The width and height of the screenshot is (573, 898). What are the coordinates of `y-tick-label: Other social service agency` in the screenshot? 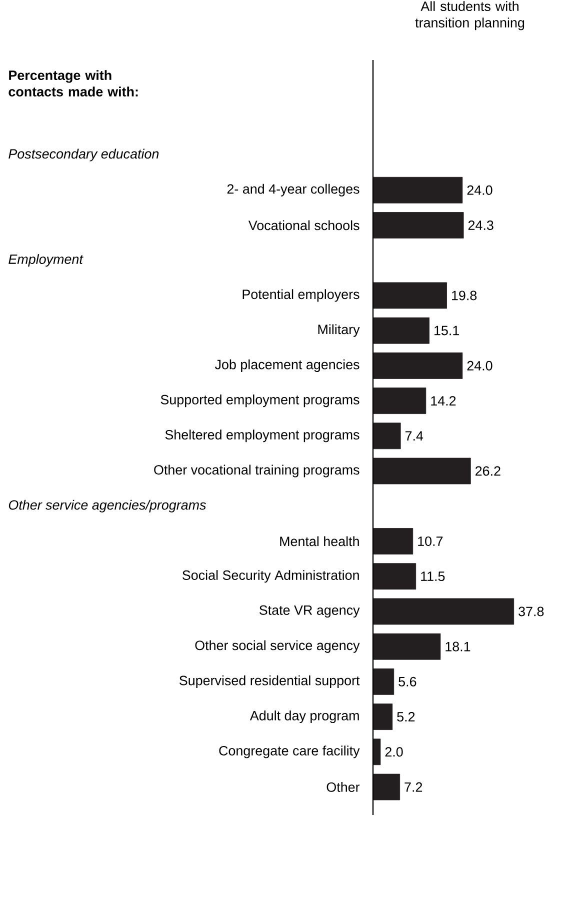 It's located at (277, 646).